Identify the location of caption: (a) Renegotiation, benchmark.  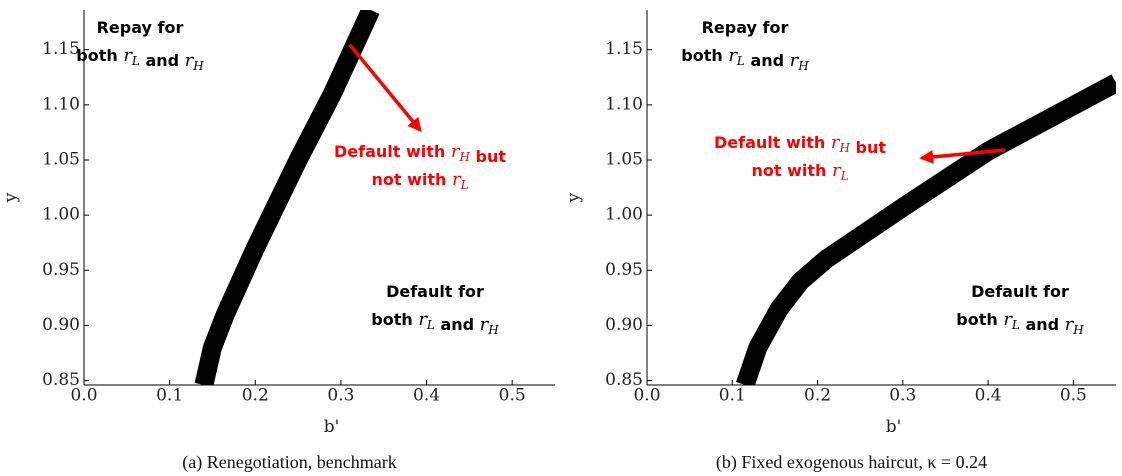
(289, 462).